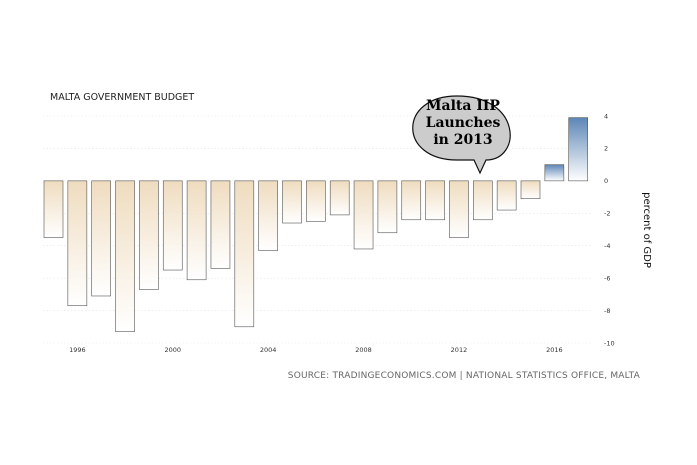 This screenshot has width=697, height=465. Describe the element at coordinates (363, 350) in the screenshot. I see `x-tick-label: 2008` at that location.